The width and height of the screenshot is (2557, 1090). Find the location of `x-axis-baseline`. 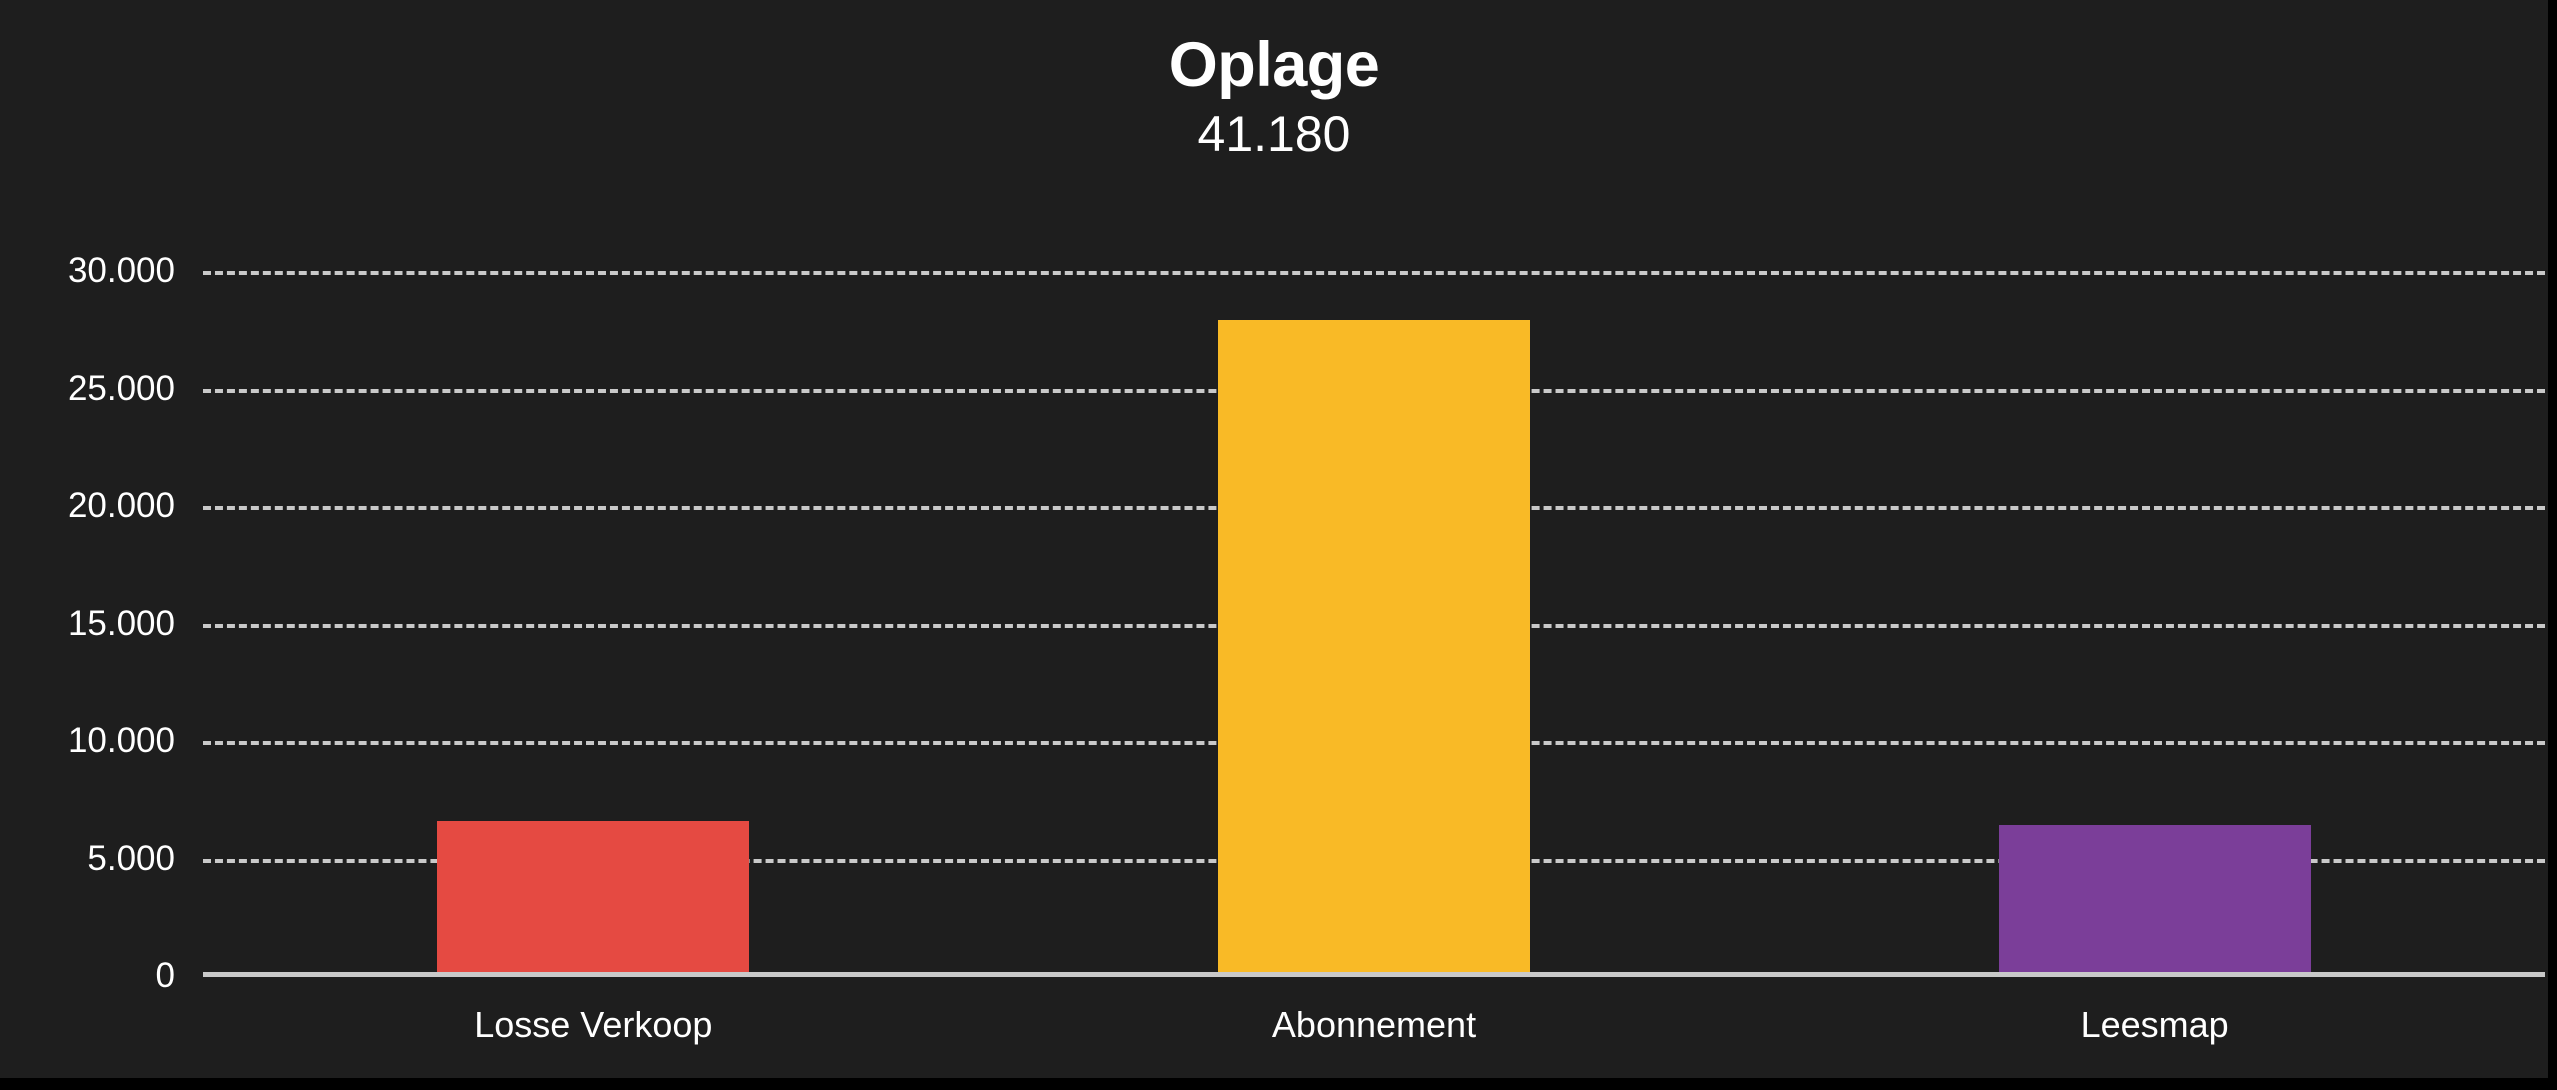

x-axis-baseline is located at coordinates (1374, 974).